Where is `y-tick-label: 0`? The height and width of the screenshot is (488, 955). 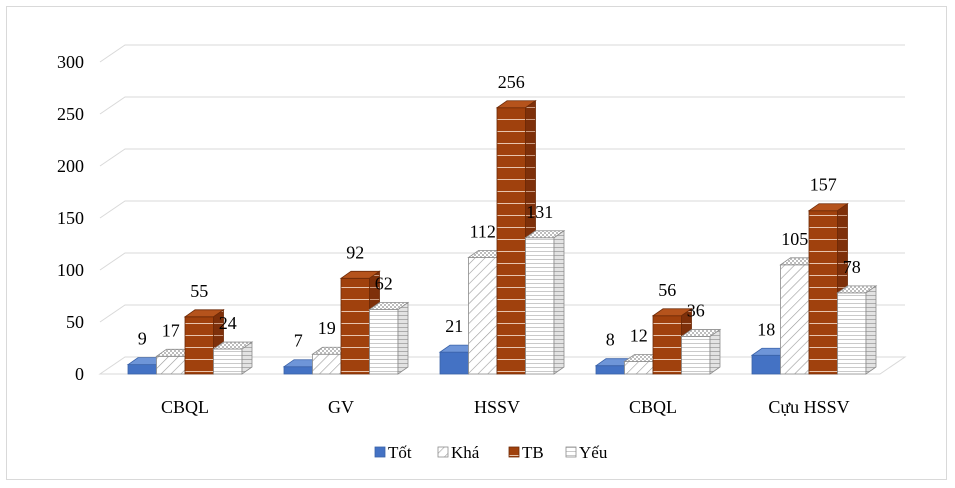
y-tick-label: 0 is located at coordinates (79, 374).